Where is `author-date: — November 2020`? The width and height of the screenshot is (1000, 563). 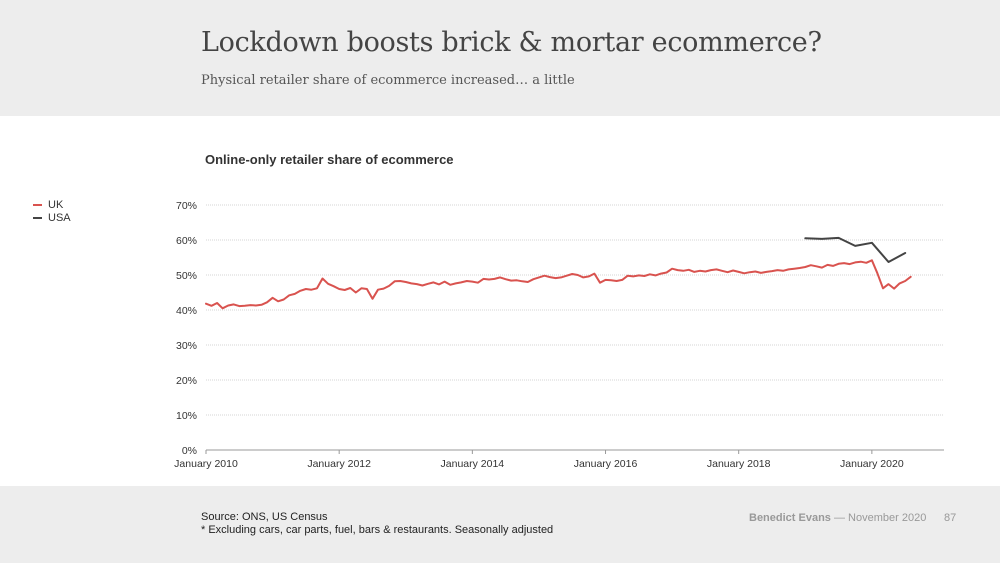 author-date: — November 2020 is located at coordinates (880, 518).